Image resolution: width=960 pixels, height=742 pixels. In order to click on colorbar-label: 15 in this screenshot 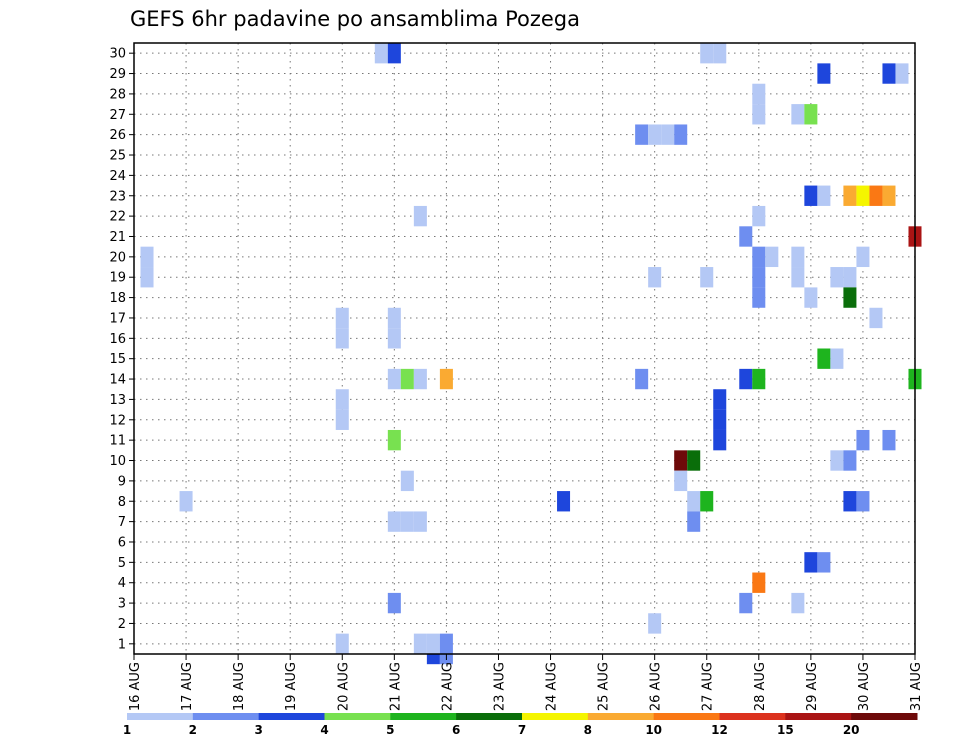, I will do `click(785, 730)`.